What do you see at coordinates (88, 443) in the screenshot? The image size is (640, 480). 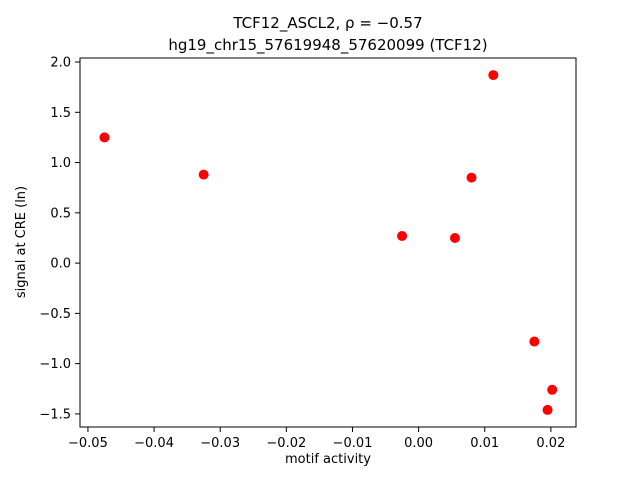 I see `x-tick-label: −0.05` at bounding box center [88, 443].